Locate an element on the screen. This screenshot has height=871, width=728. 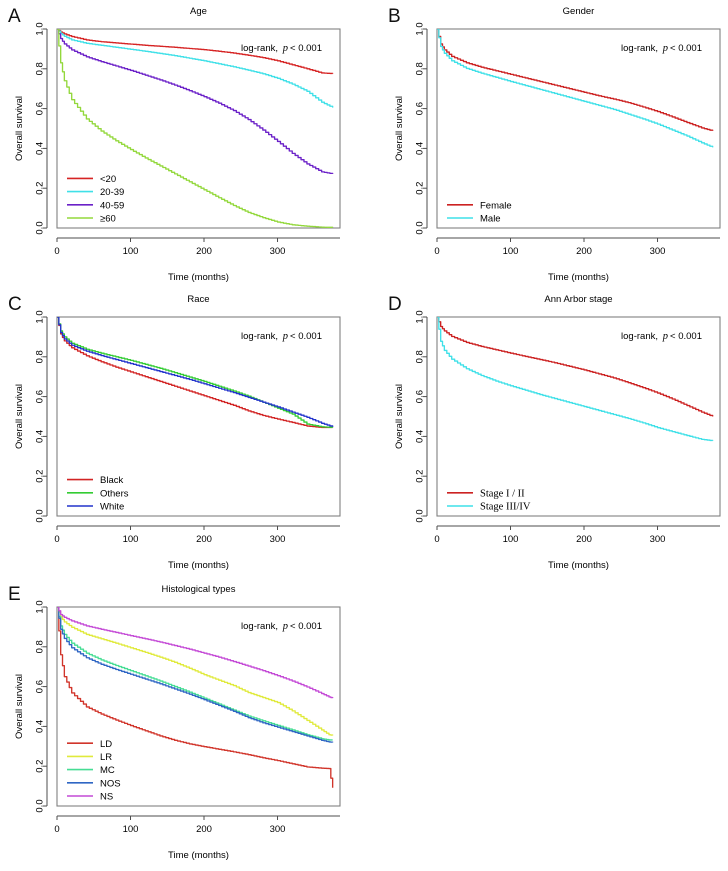
legend-label: Stage III/IV is located at coordinates (505, 507).